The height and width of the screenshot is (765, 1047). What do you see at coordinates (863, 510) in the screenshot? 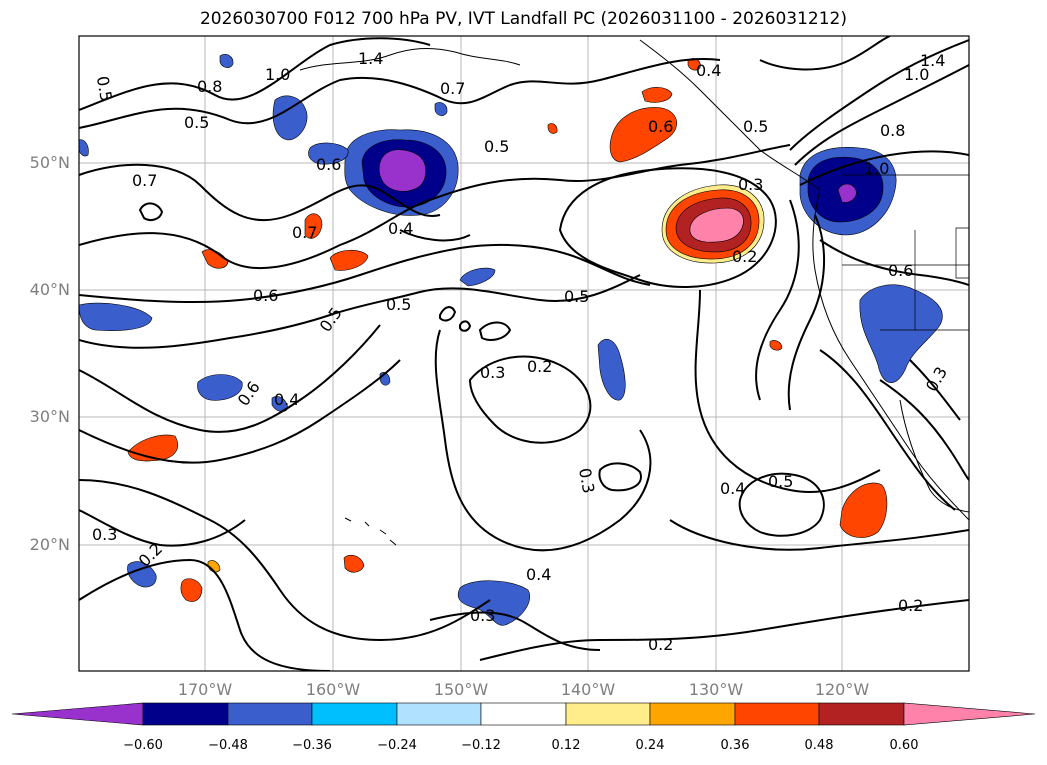
I see `pos-blob-baja` at bounding box center [863, 510].